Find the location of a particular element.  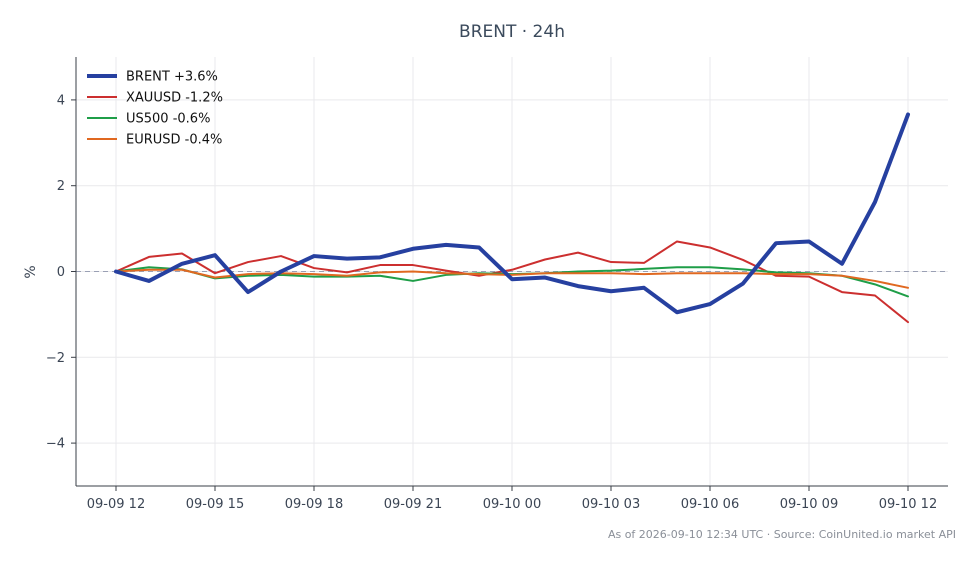

x-tick-label: 09-10 03 is located at coordinates (611, 504).